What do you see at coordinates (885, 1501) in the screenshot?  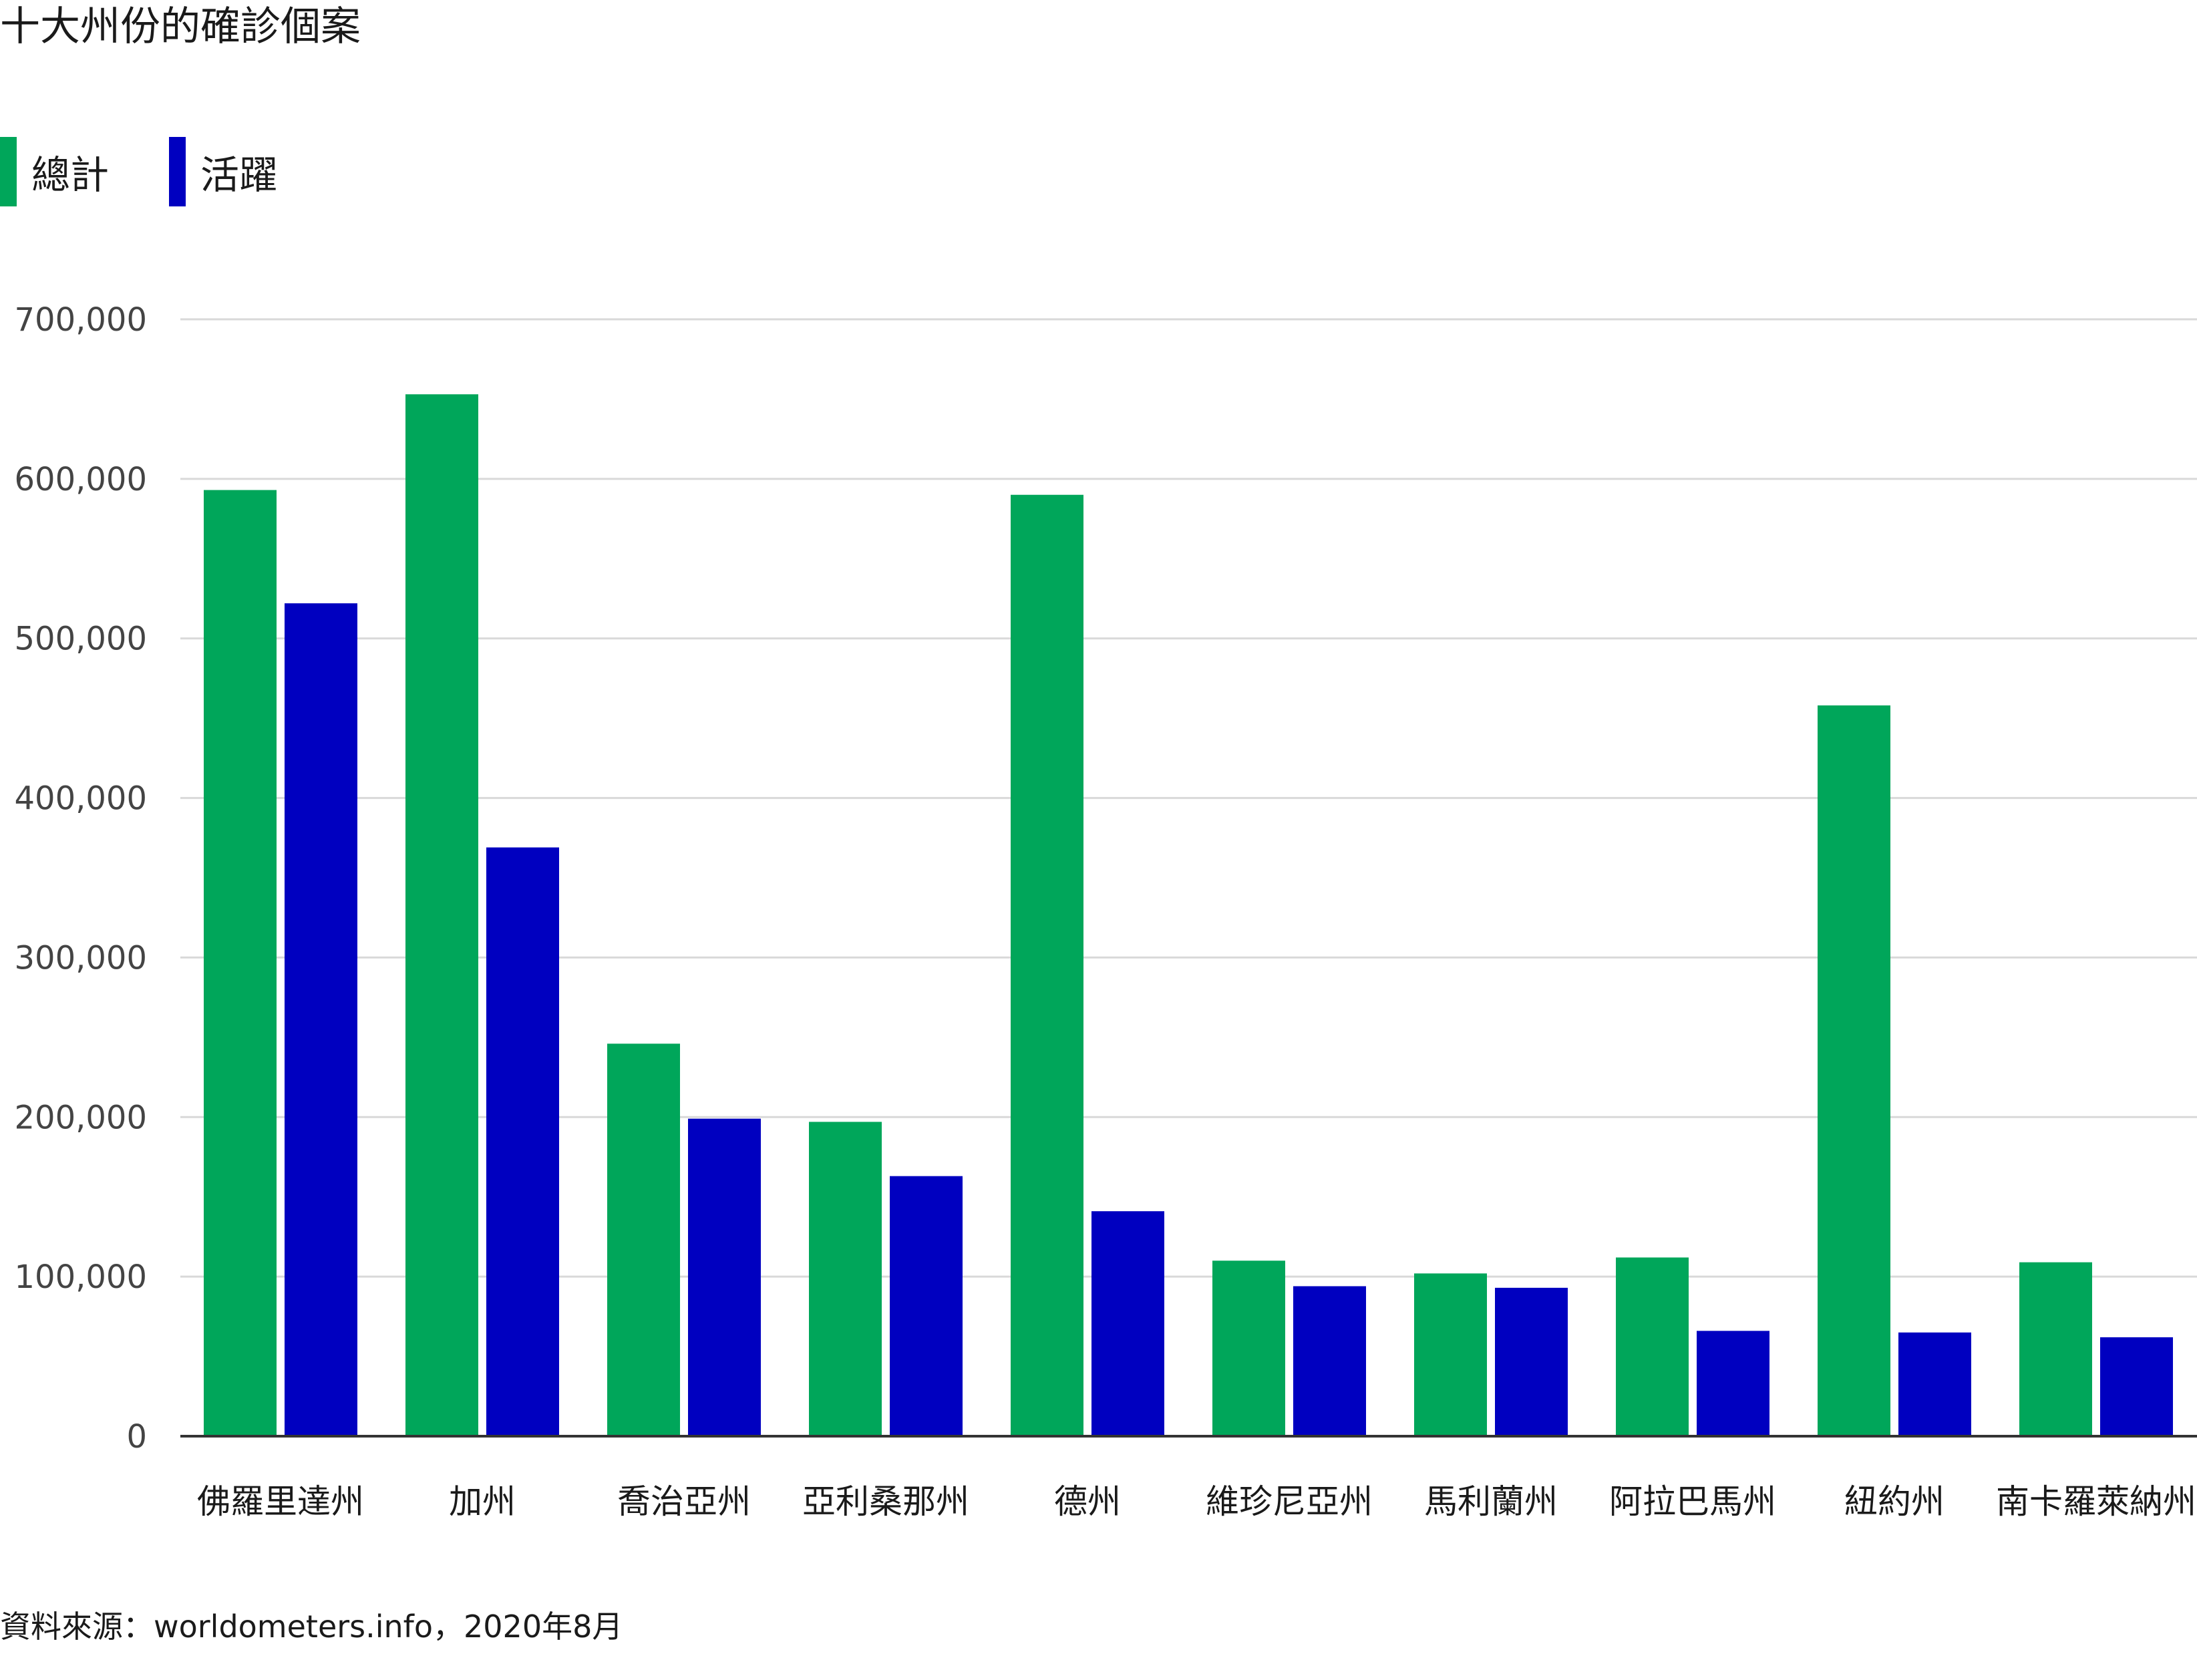 I see `x-tick-label: 亞利桑那州` at bounding box center [885, 1501].